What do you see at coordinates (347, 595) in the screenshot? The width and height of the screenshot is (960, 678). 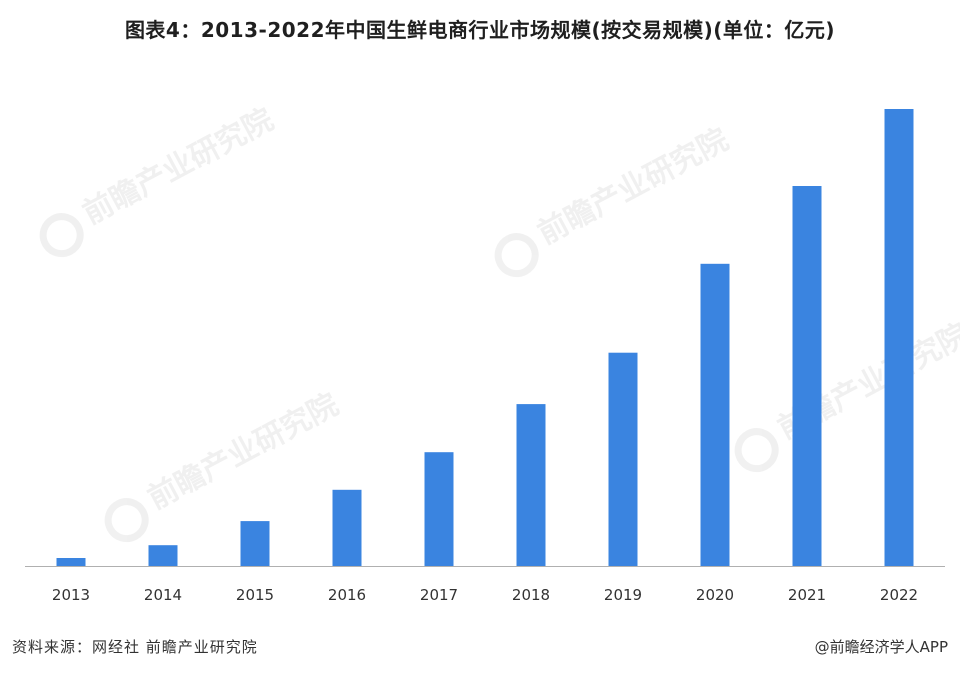 I see `x-tick-label: 2016` at bounding box center [347, 595].